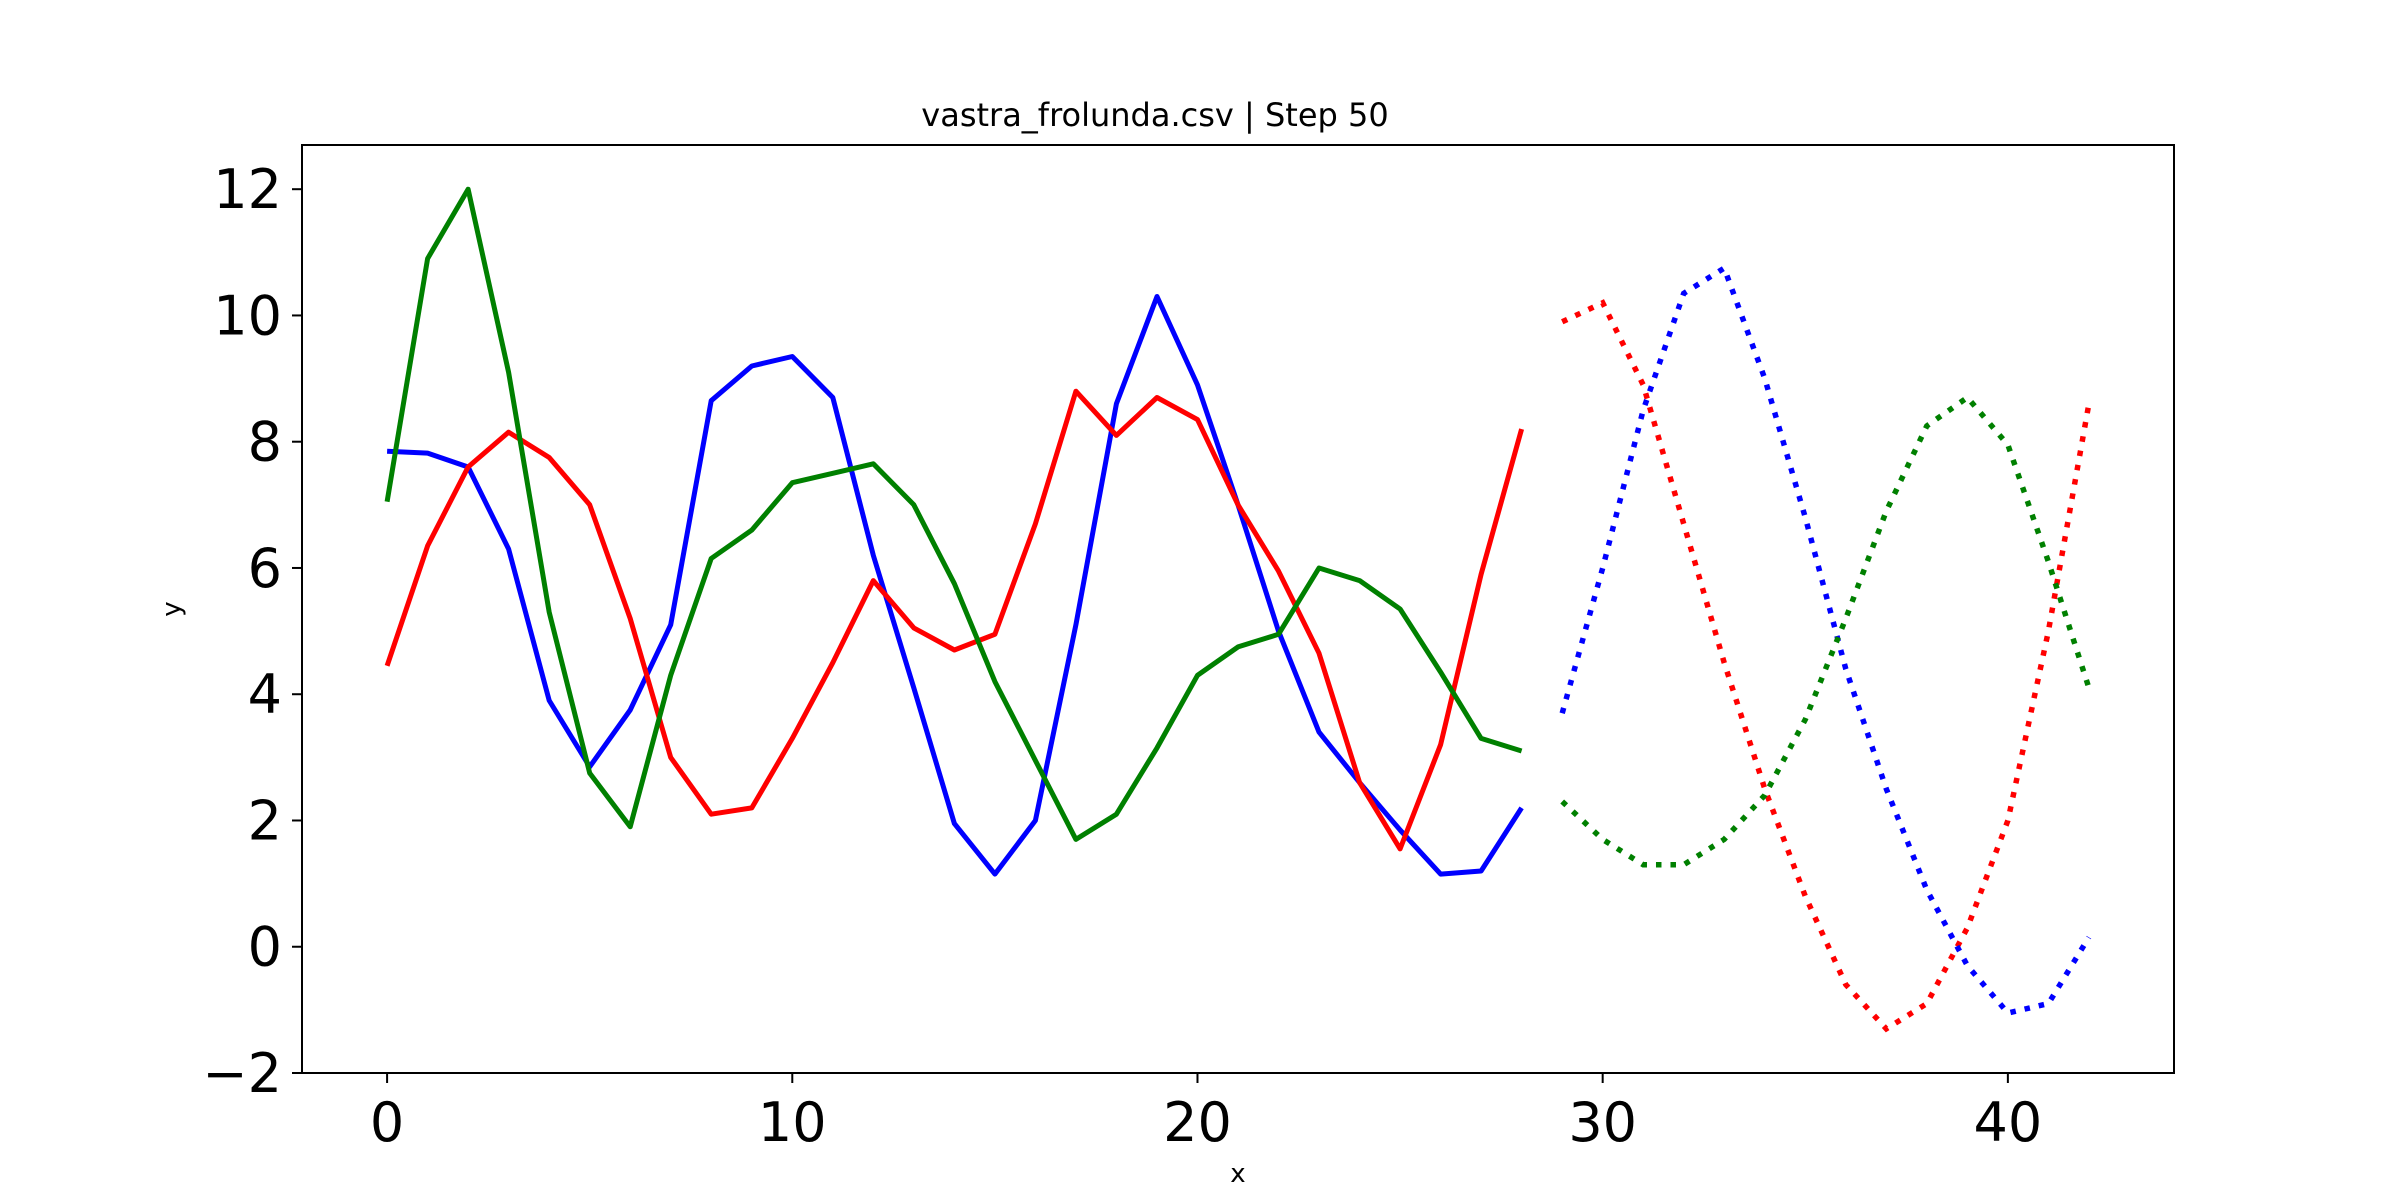  Describe the element at coordinates (265, 442) in the screenshot. I see `y-tick-label: 8` at that location.